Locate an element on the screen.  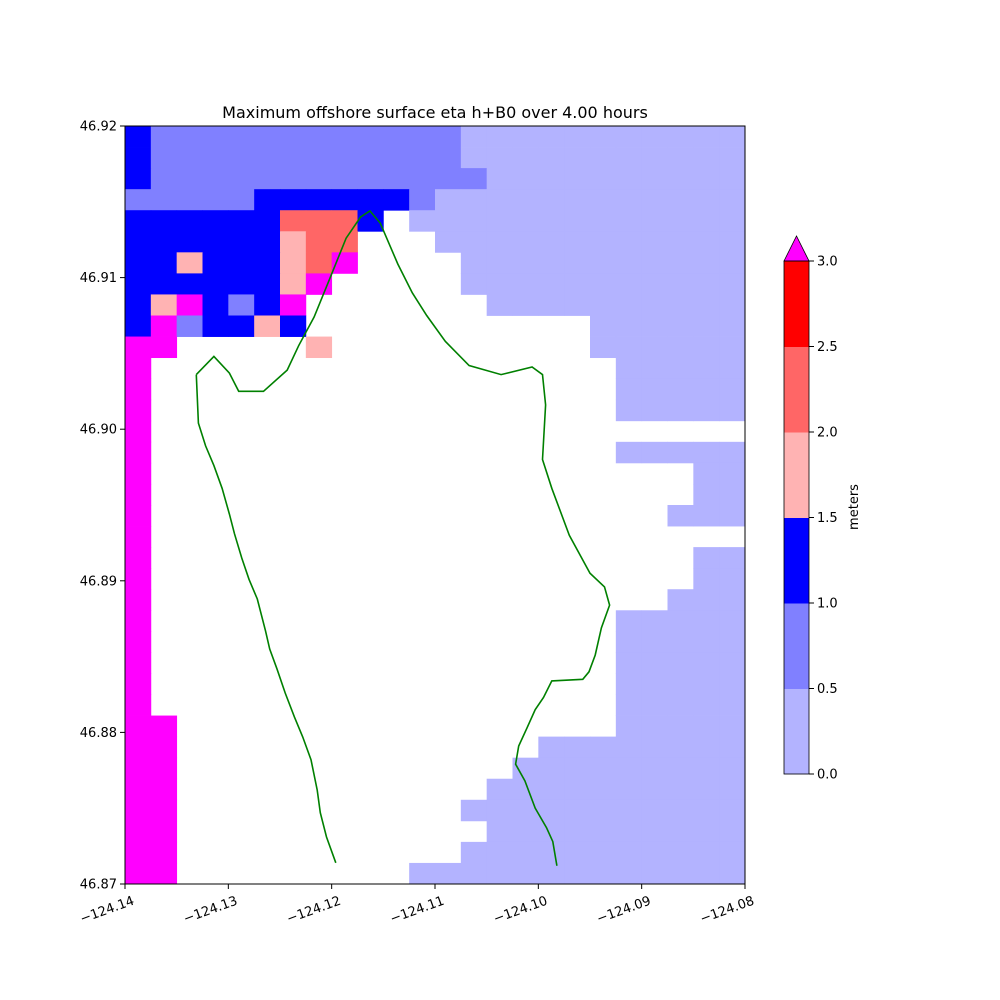
colorbar-swatches is located at coordinates (796, 505).